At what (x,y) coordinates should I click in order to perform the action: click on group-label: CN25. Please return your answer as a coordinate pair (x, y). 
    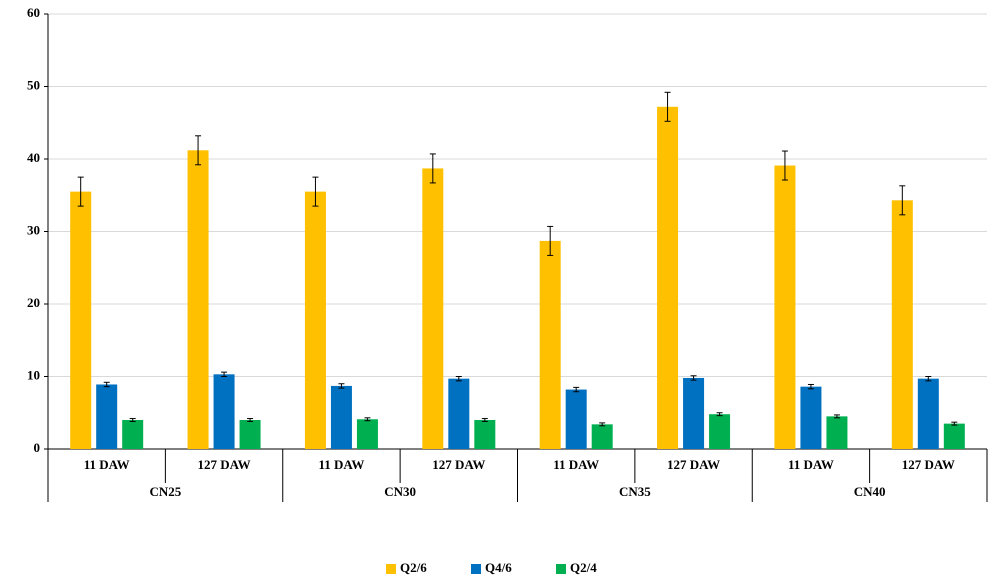
    Looking at the image, I should click on (165, 491).